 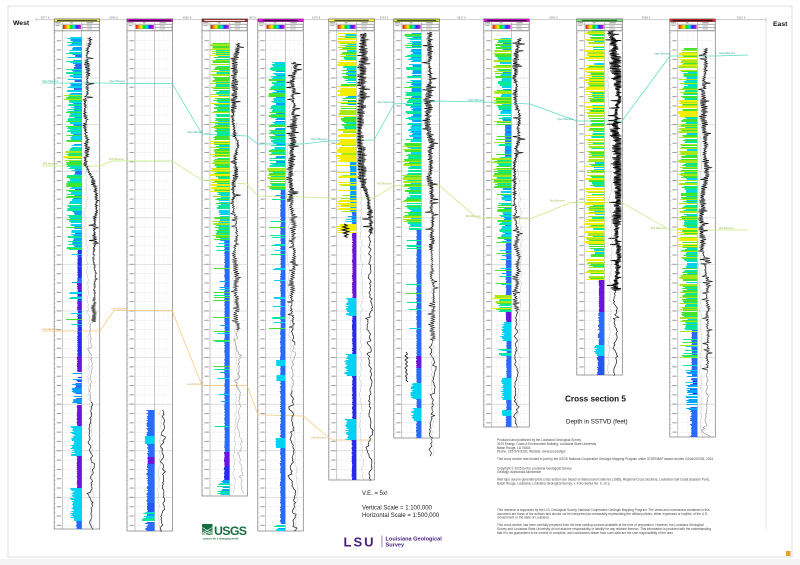 What do you see at coordinates (553, 18) in the screenshot?
I see `svg-text: 5091 ft` at bounding box center [553, 18].